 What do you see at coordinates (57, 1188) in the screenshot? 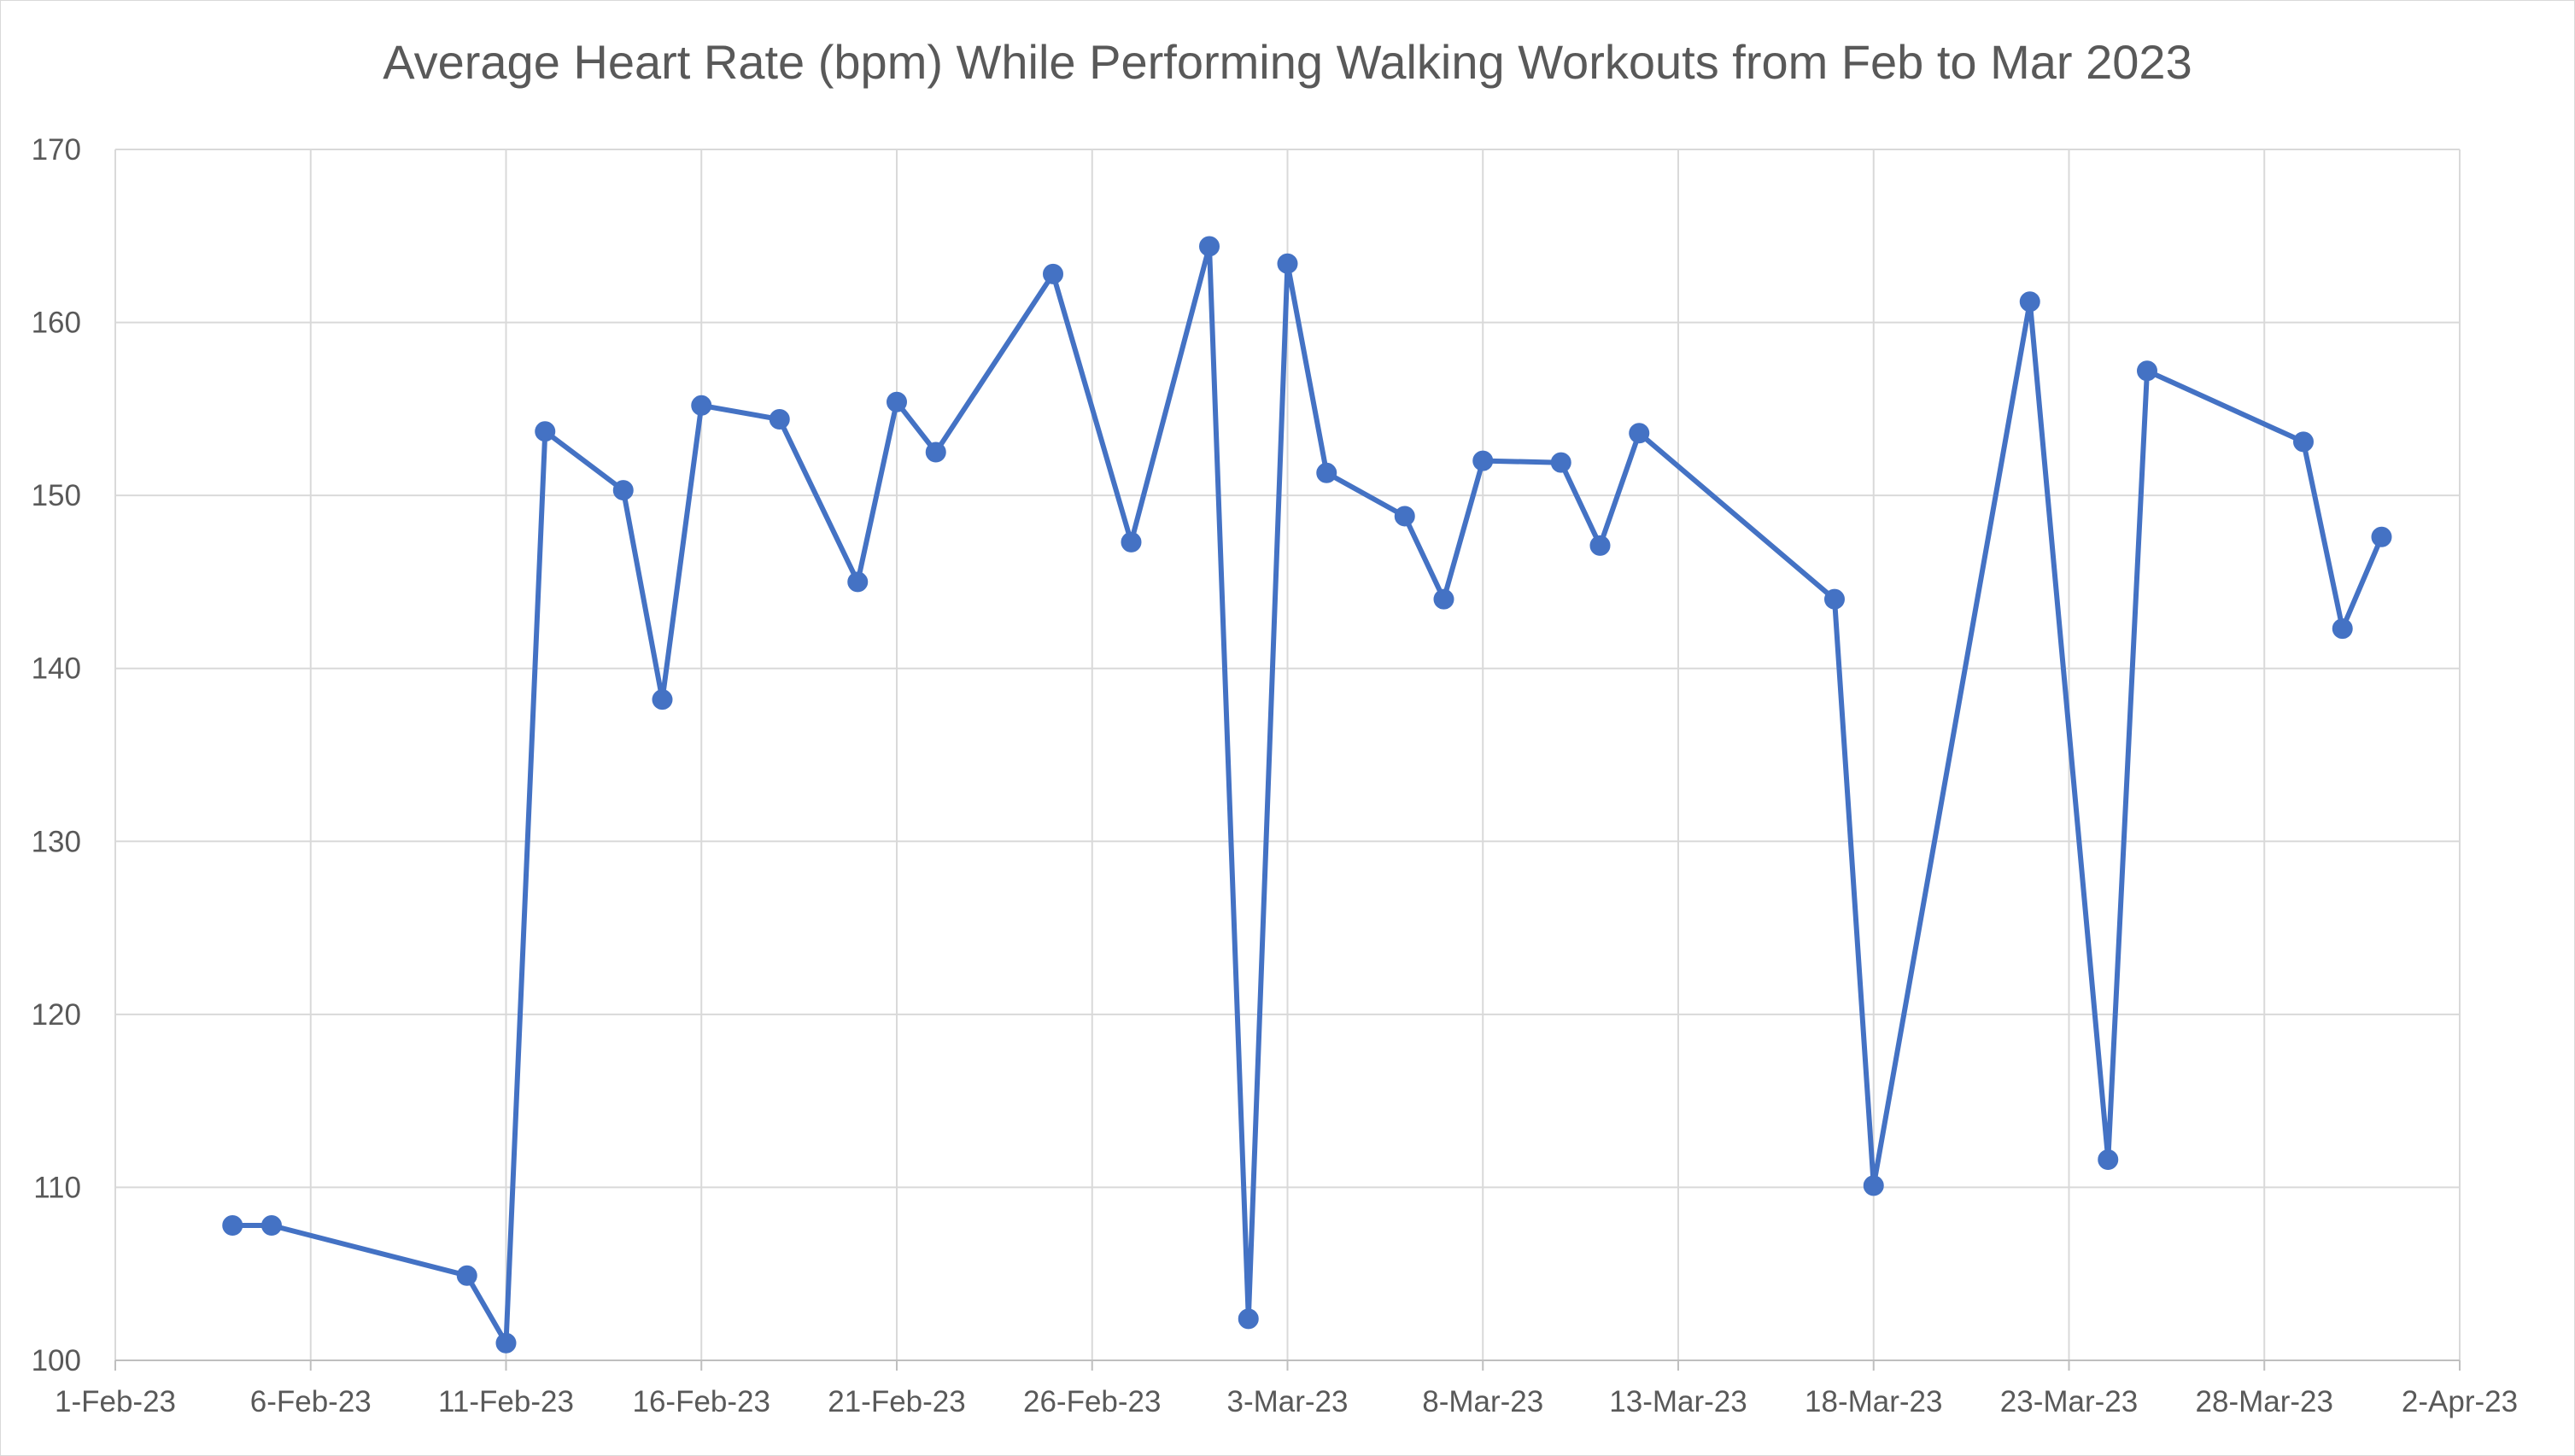
I see `y-tick-label: 110` at bounding box center [57, 1188].